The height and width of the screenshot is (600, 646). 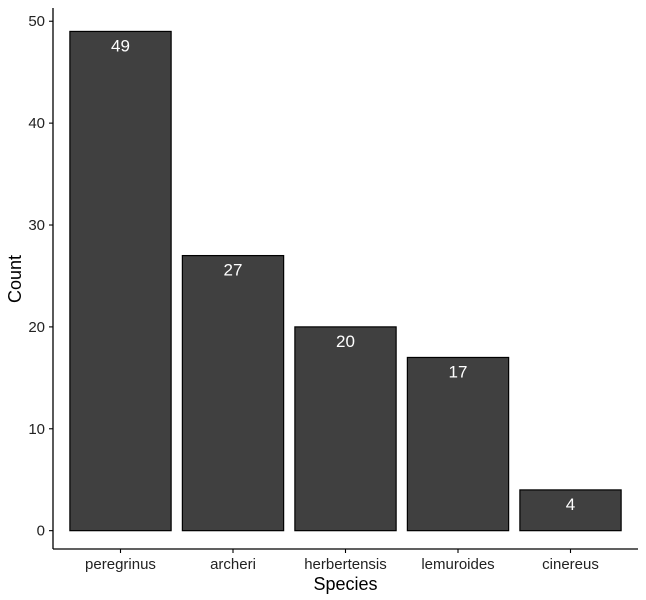 What do you see at coordinates (40, 276) in the screenshot?
I see `y-axis-ticks: 0 10 20 30 40 50` at bounding box center [40, 276].